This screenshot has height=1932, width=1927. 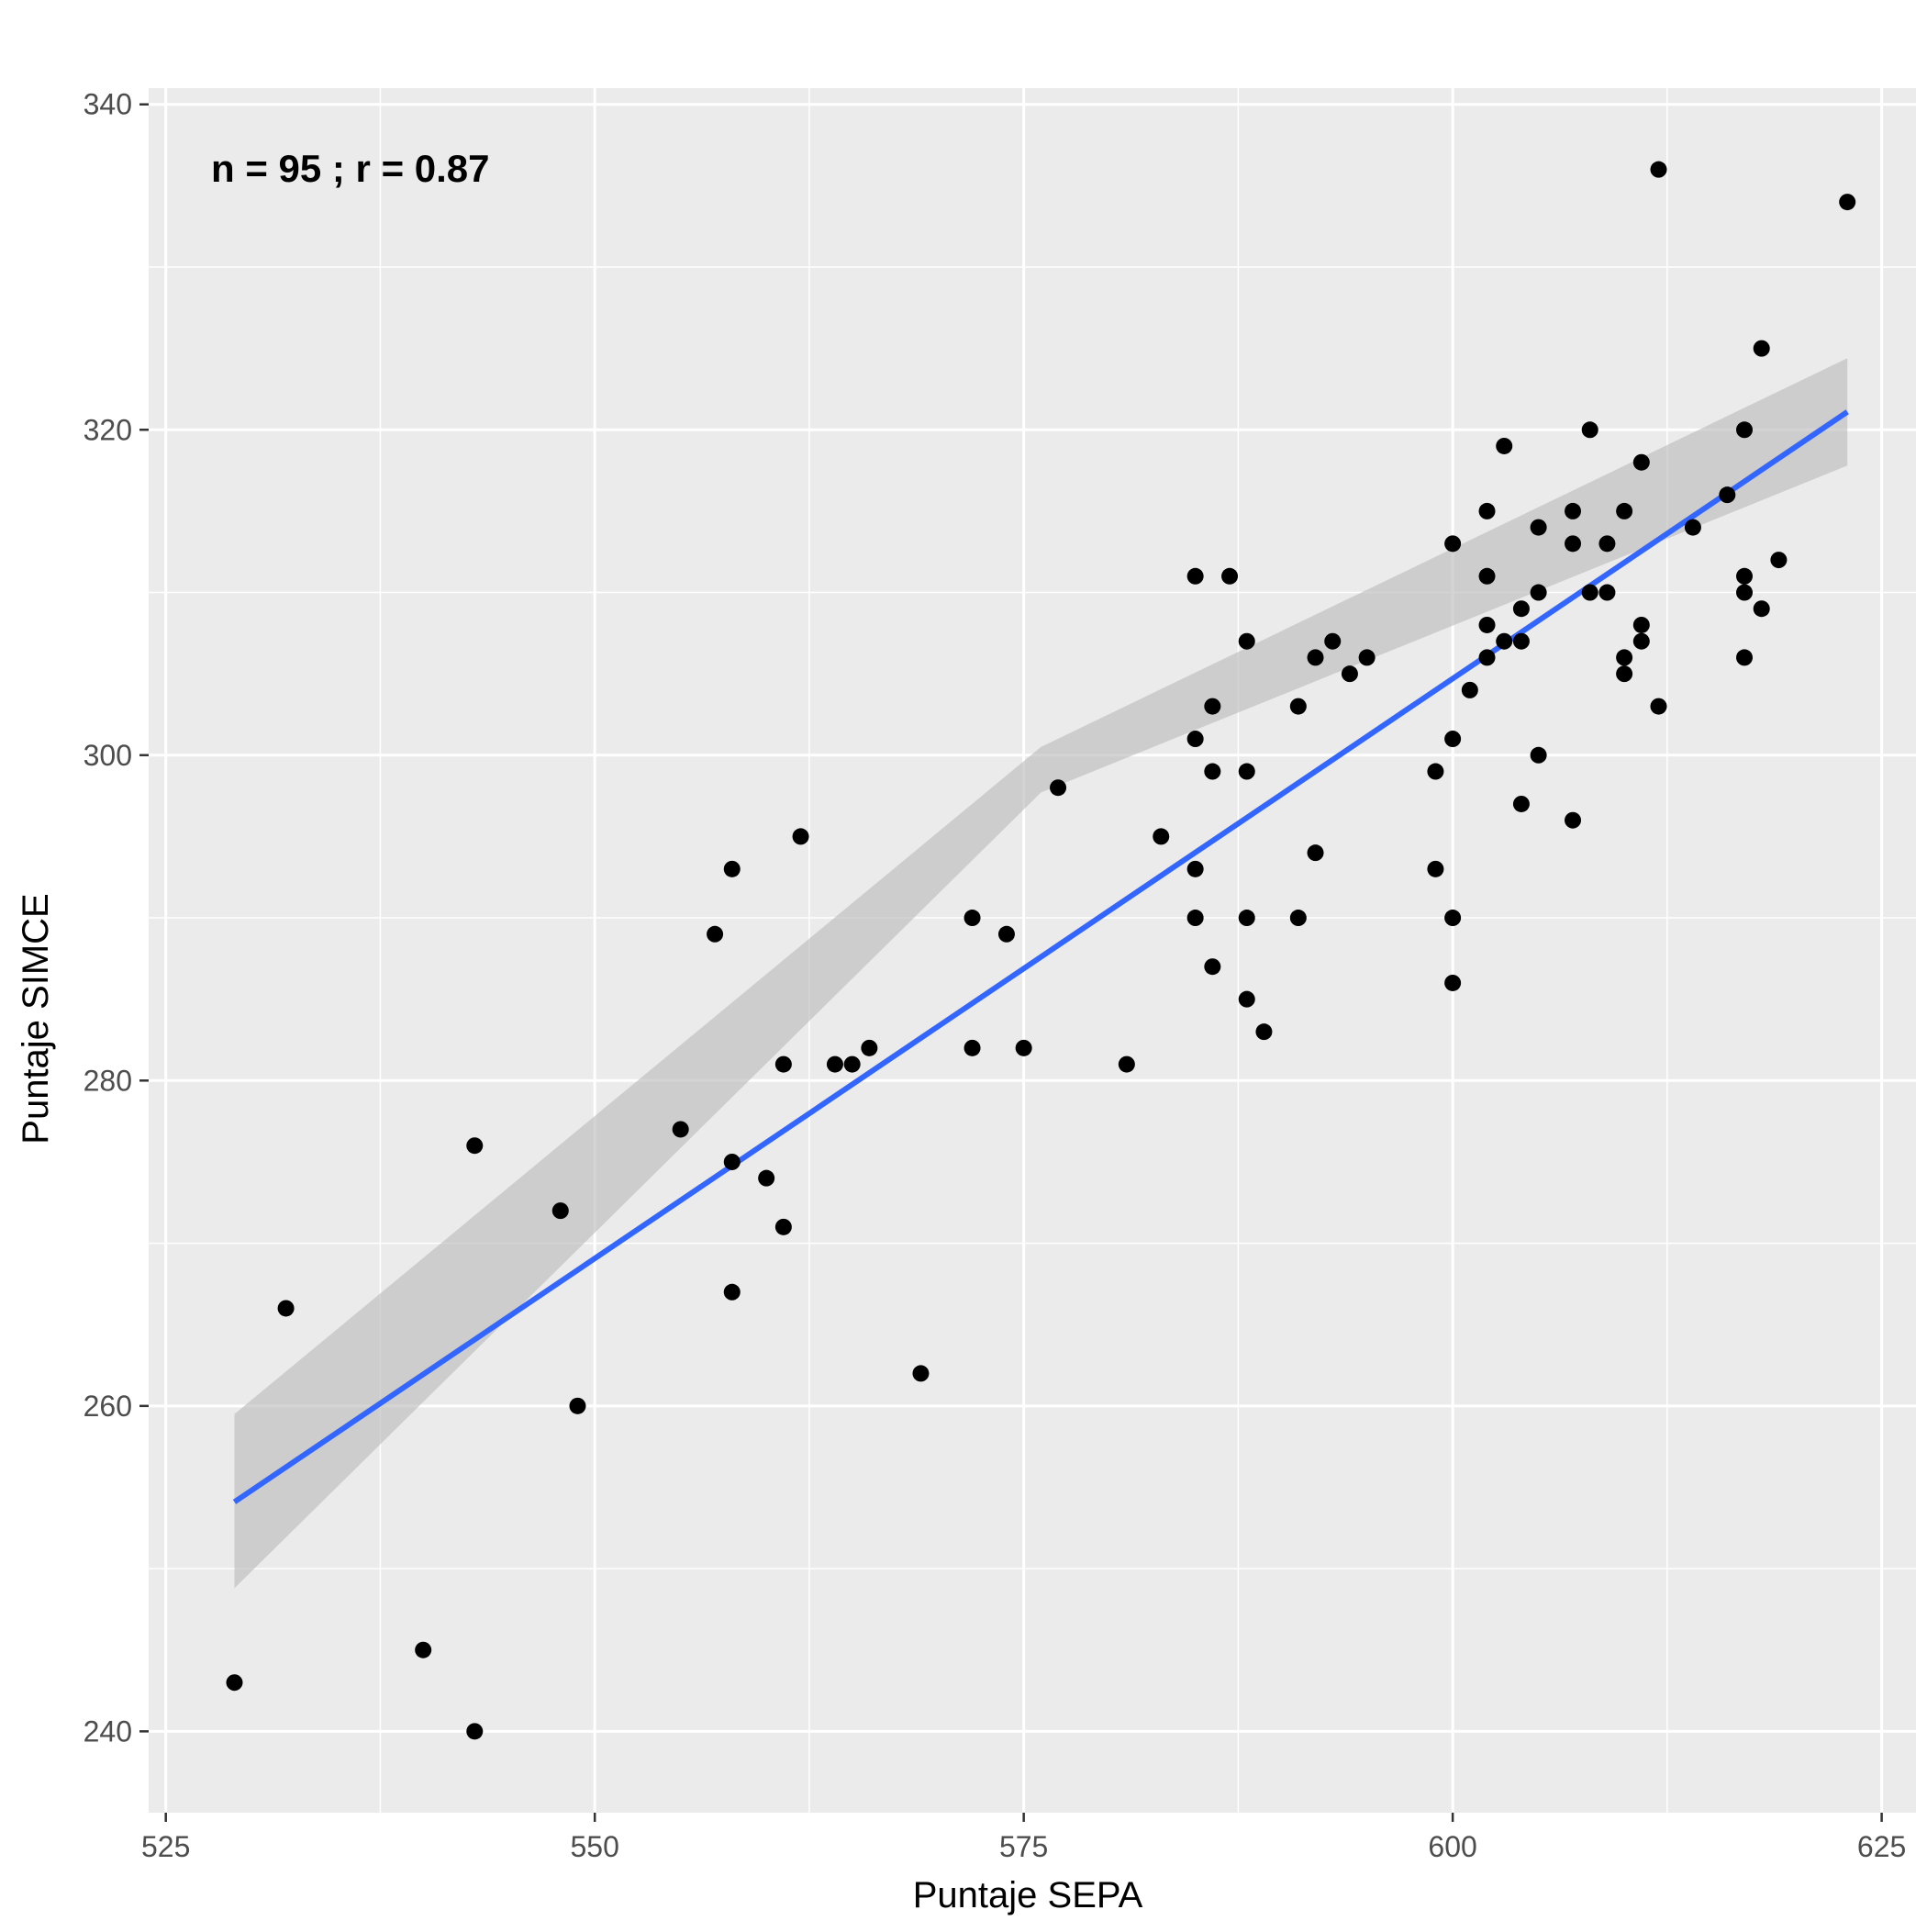 What do you see at coordinates (108, 1406) in the screenshot?
I see `y-tick-label: 260` at bounding box center [108, 1406].